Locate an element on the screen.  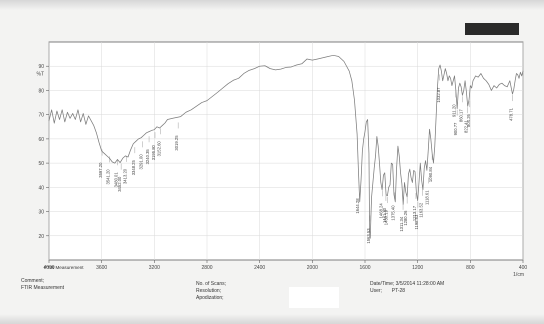
comment-block: Comment; FTIR Measurement is located at coordinates (42, 285).